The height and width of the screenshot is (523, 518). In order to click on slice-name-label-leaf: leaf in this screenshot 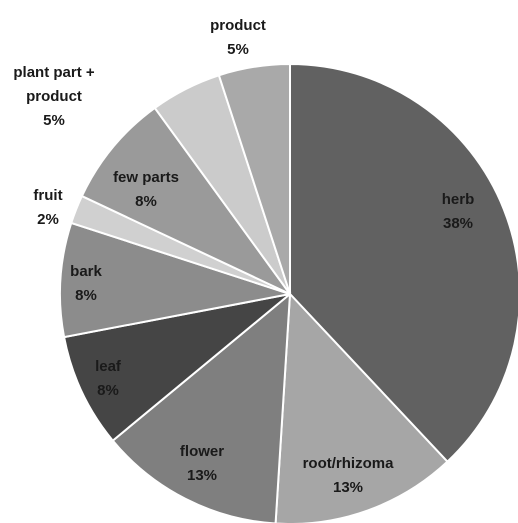, I will do `click(108, 366)`.